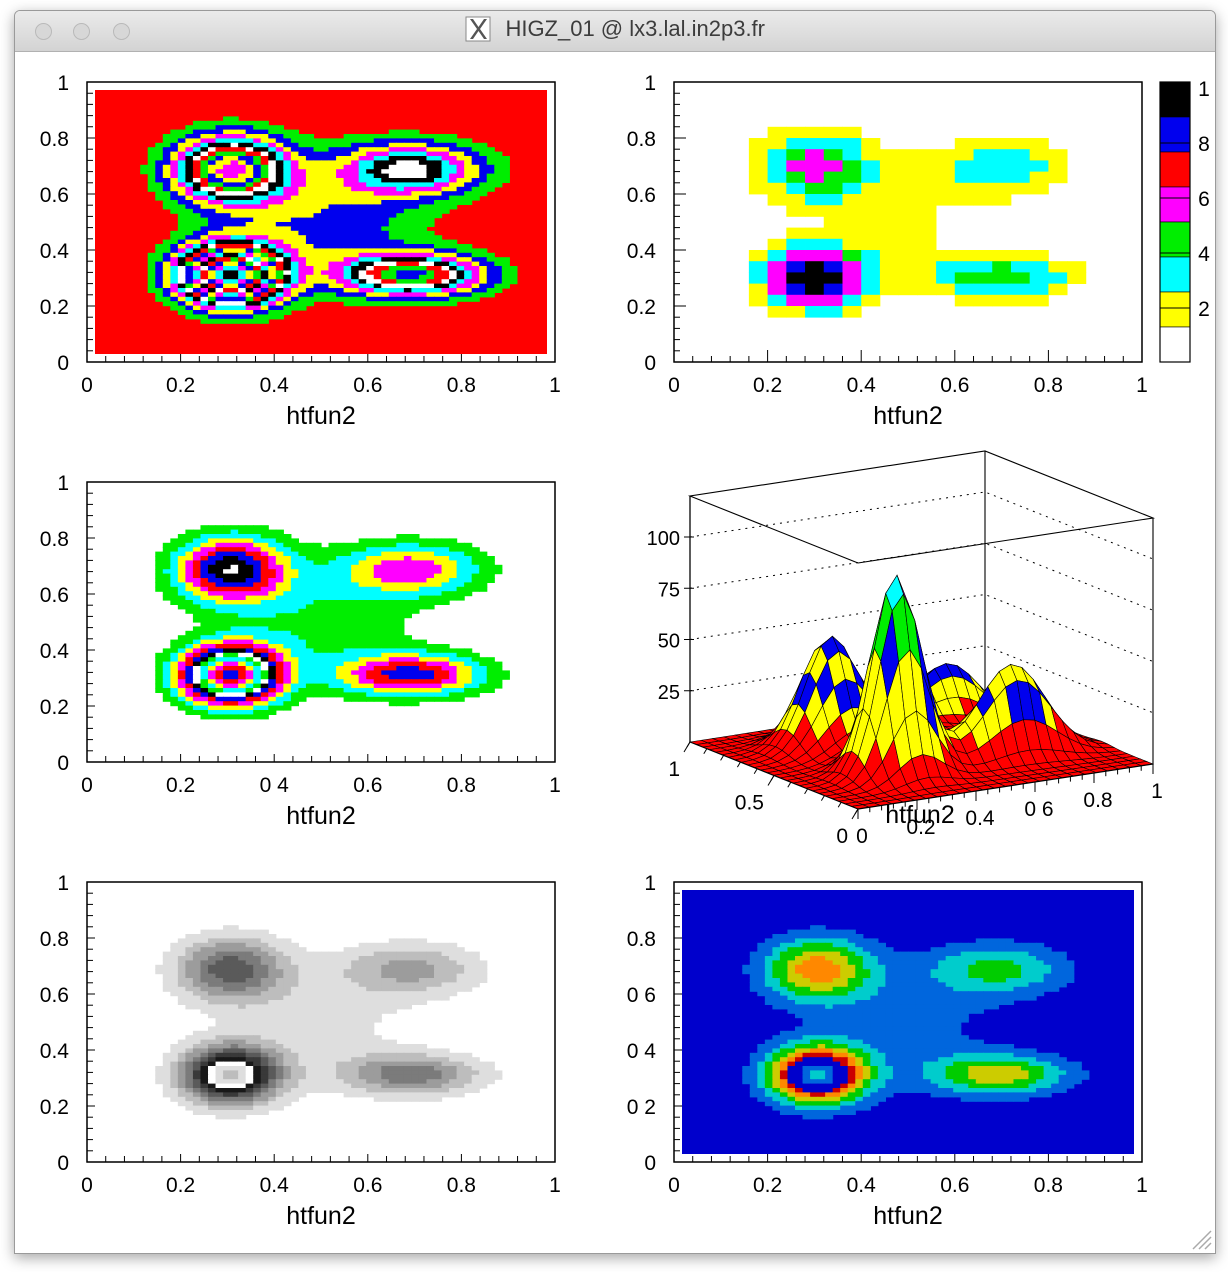 Image resolution: width=1228 pixels, height=1272 pixels. I want to click on title-bar: HIGZ_01 @ lx3.lal.in2p3.fr, so click(615, 31).